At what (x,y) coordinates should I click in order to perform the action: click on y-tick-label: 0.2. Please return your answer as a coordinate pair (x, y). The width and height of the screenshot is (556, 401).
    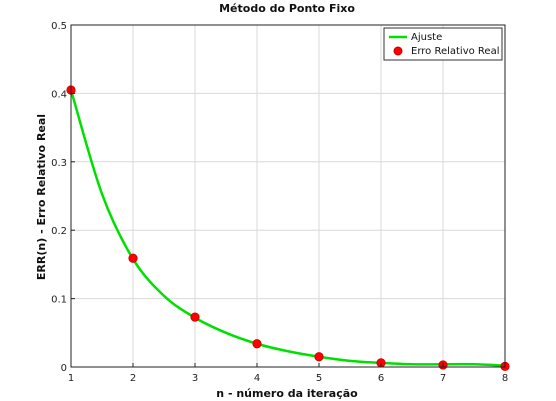
    Looking at the image, I should click on (59, 231).